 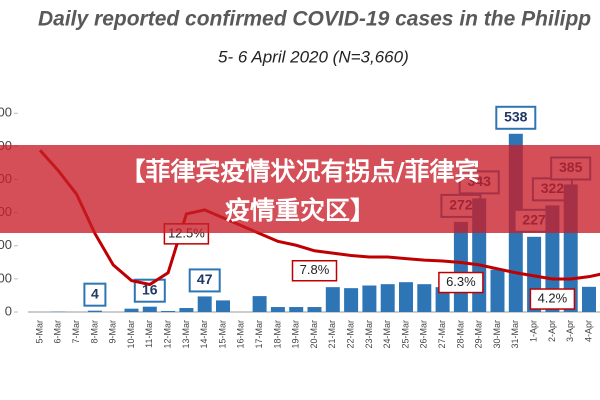 What do you see at coordinates (570, 331) in the screenshot?
I see `x-tick-label: 3-Apr` at bounding box center [570, 331].